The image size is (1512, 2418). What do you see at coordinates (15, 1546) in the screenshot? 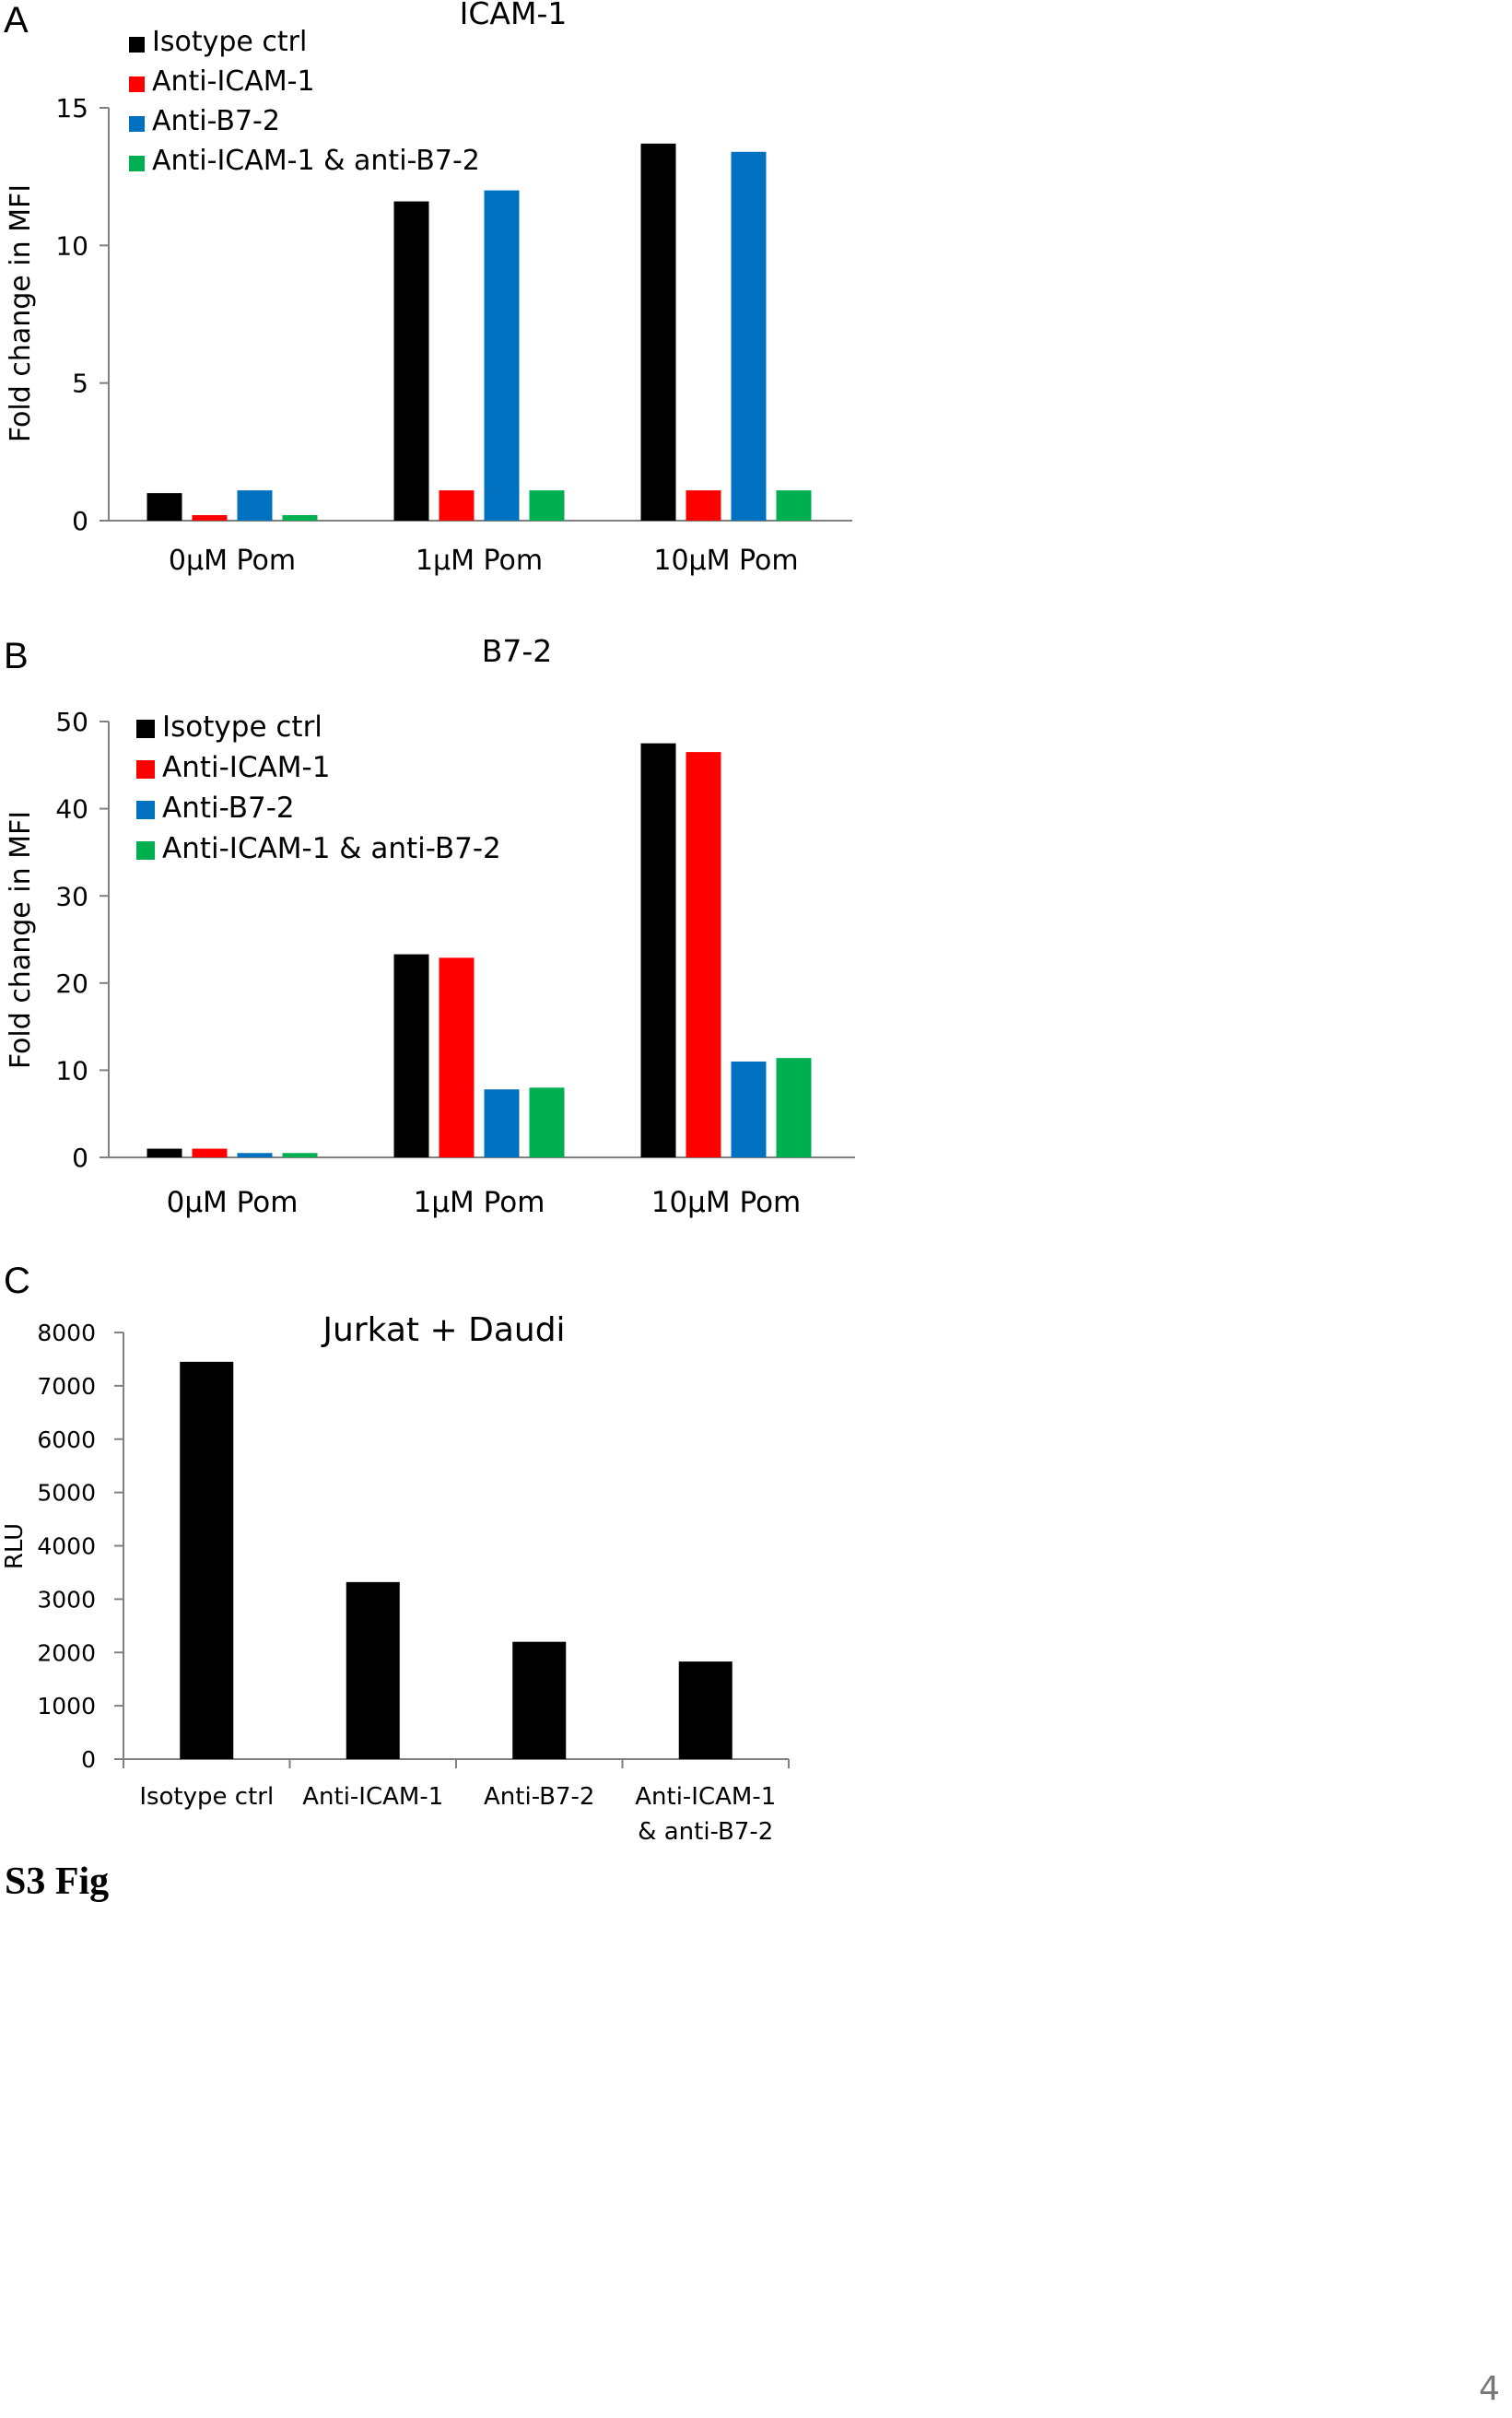
I see `y-axis-label: RLU` at bounding box center [15, 1546].